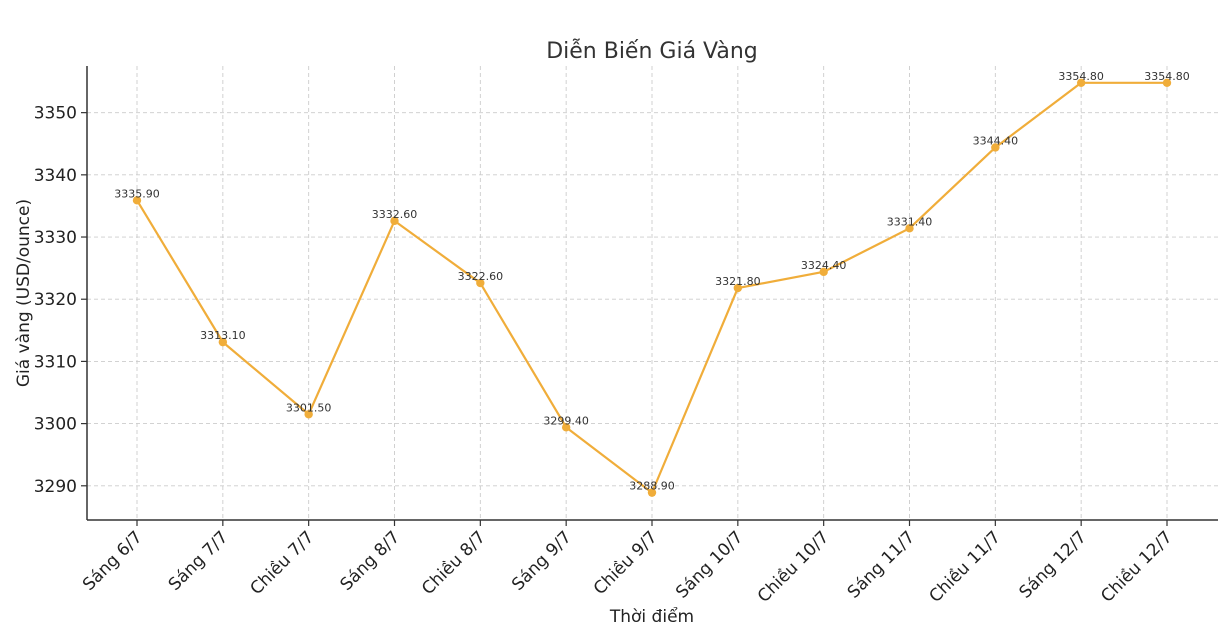  Describe the element at coordinates (282, 563) in the screenshot. I see `x-tick-label: Chiều 7/7` at that location.